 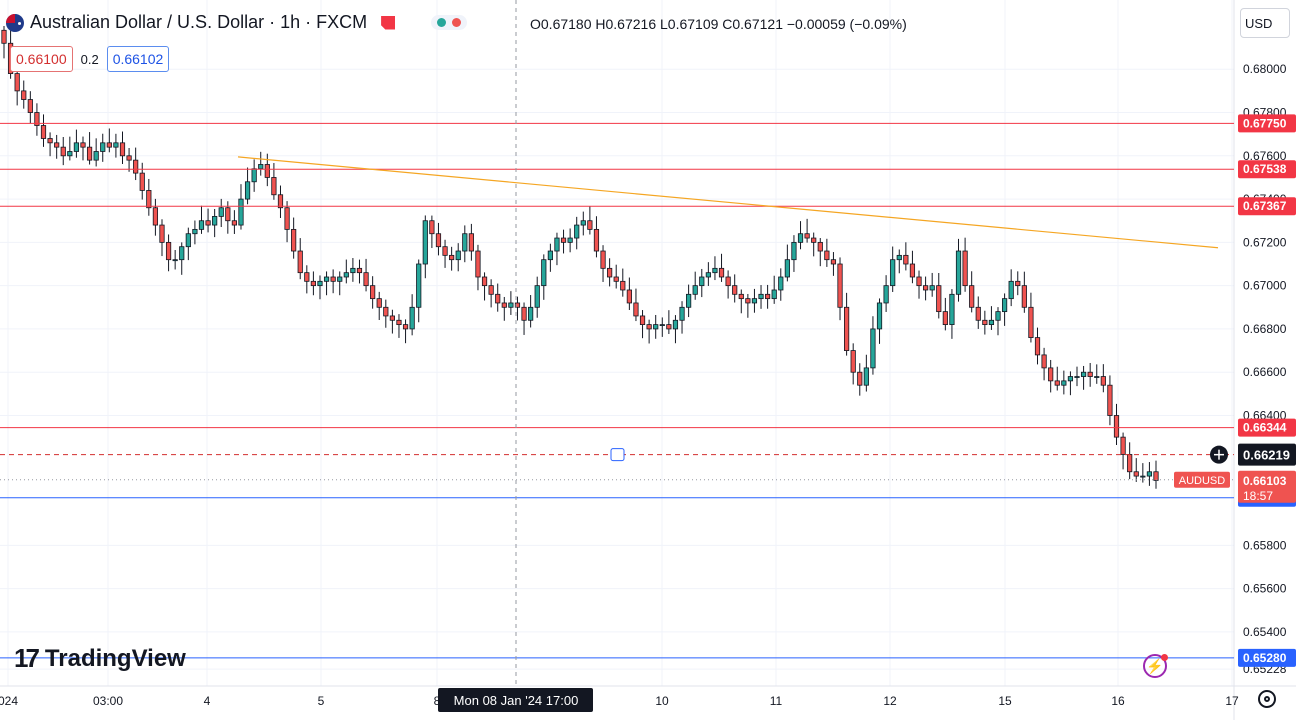 What do you see at coordinates (516, 700) in the screenshot?
I see `crosshair-time-label: Mon 08 Jan '24 17:00` at bounding box center [516, 700].